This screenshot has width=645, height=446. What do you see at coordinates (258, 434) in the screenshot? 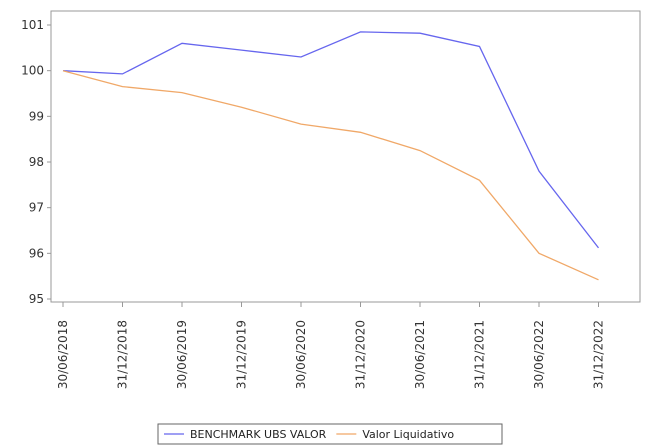
I see `legend-label-1: BENCHMARK UBS VALOR` at bounding box center [258, 434].